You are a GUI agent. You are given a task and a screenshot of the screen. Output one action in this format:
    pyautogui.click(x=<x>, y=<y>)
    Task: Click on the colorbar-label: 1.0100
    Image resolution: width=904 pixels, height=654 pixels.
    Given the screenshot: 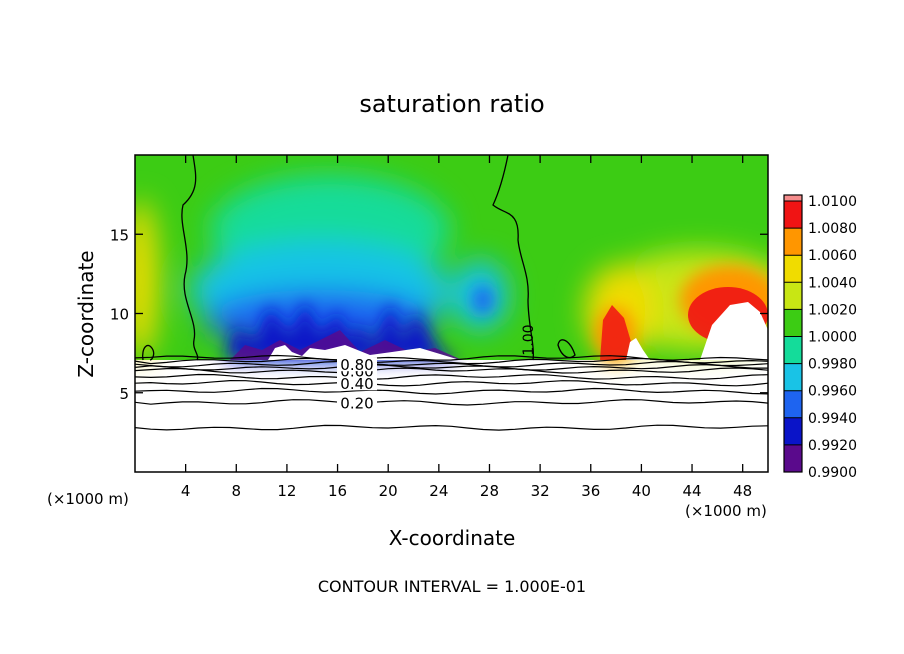 What is the action you would take?
    pyautogui.click(x=832, y=202)
    